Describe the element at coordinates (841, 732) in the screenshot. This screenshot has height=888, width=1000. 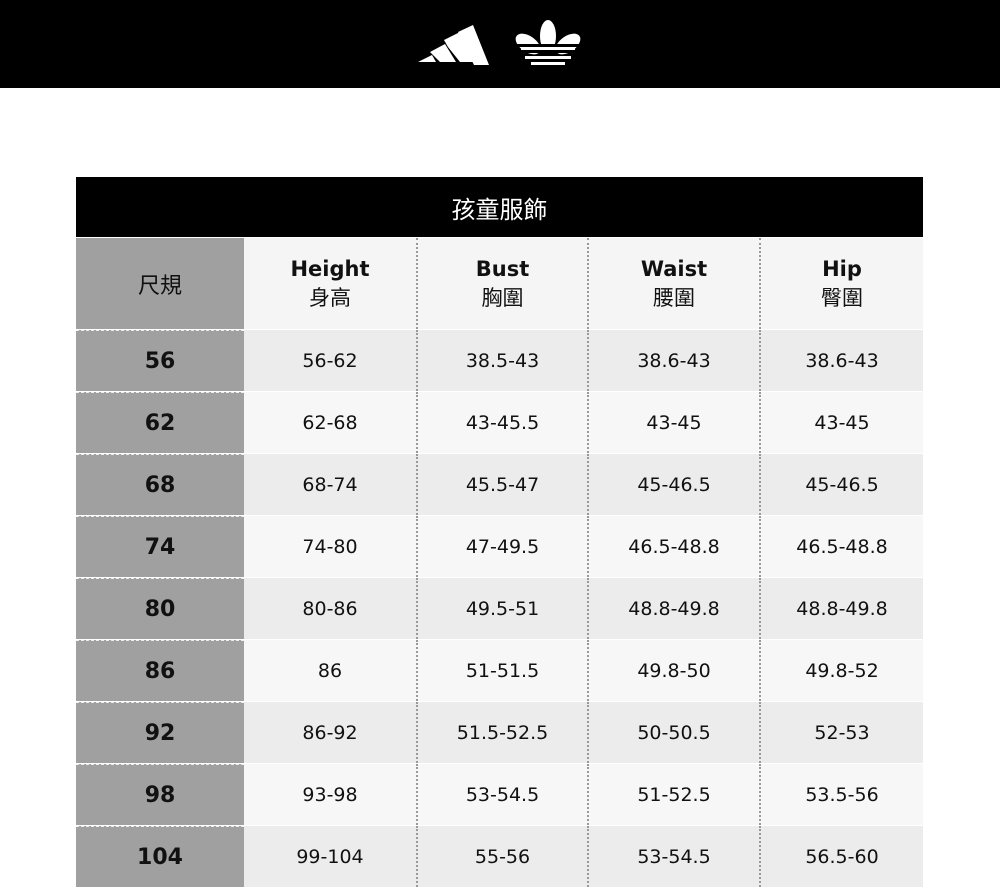
I see `value-cell: 52-53` at that location.